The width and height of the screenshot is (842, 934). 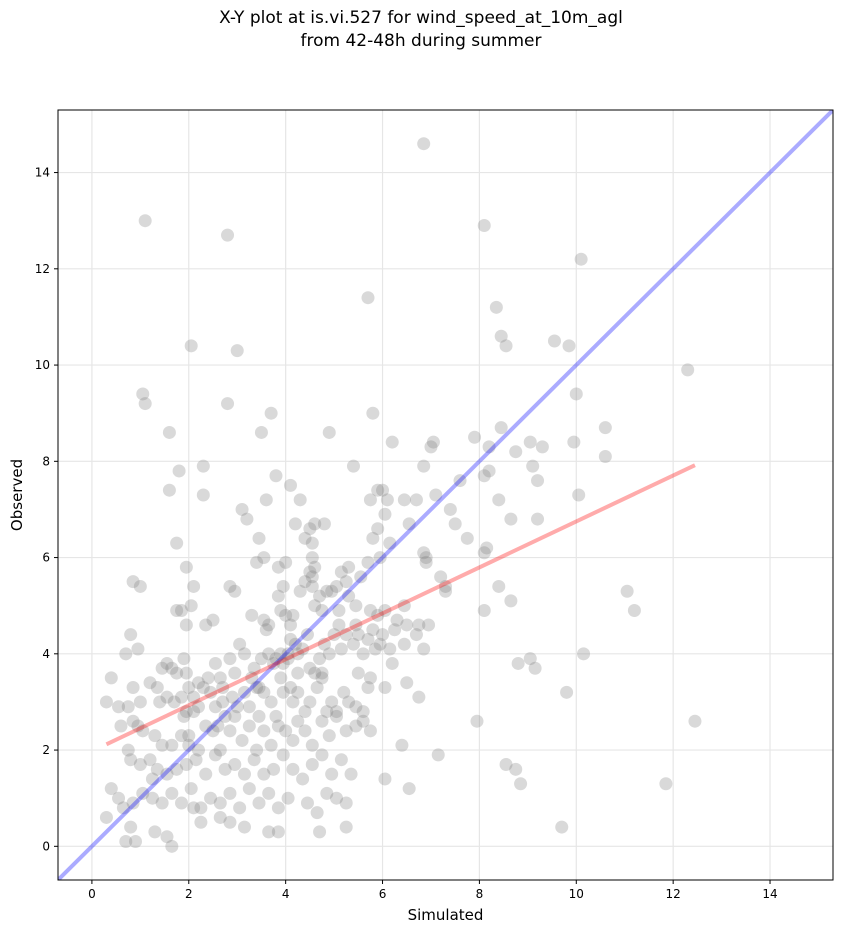 I want to click on y-axis-label: Observed, so click(x=17, y=495).